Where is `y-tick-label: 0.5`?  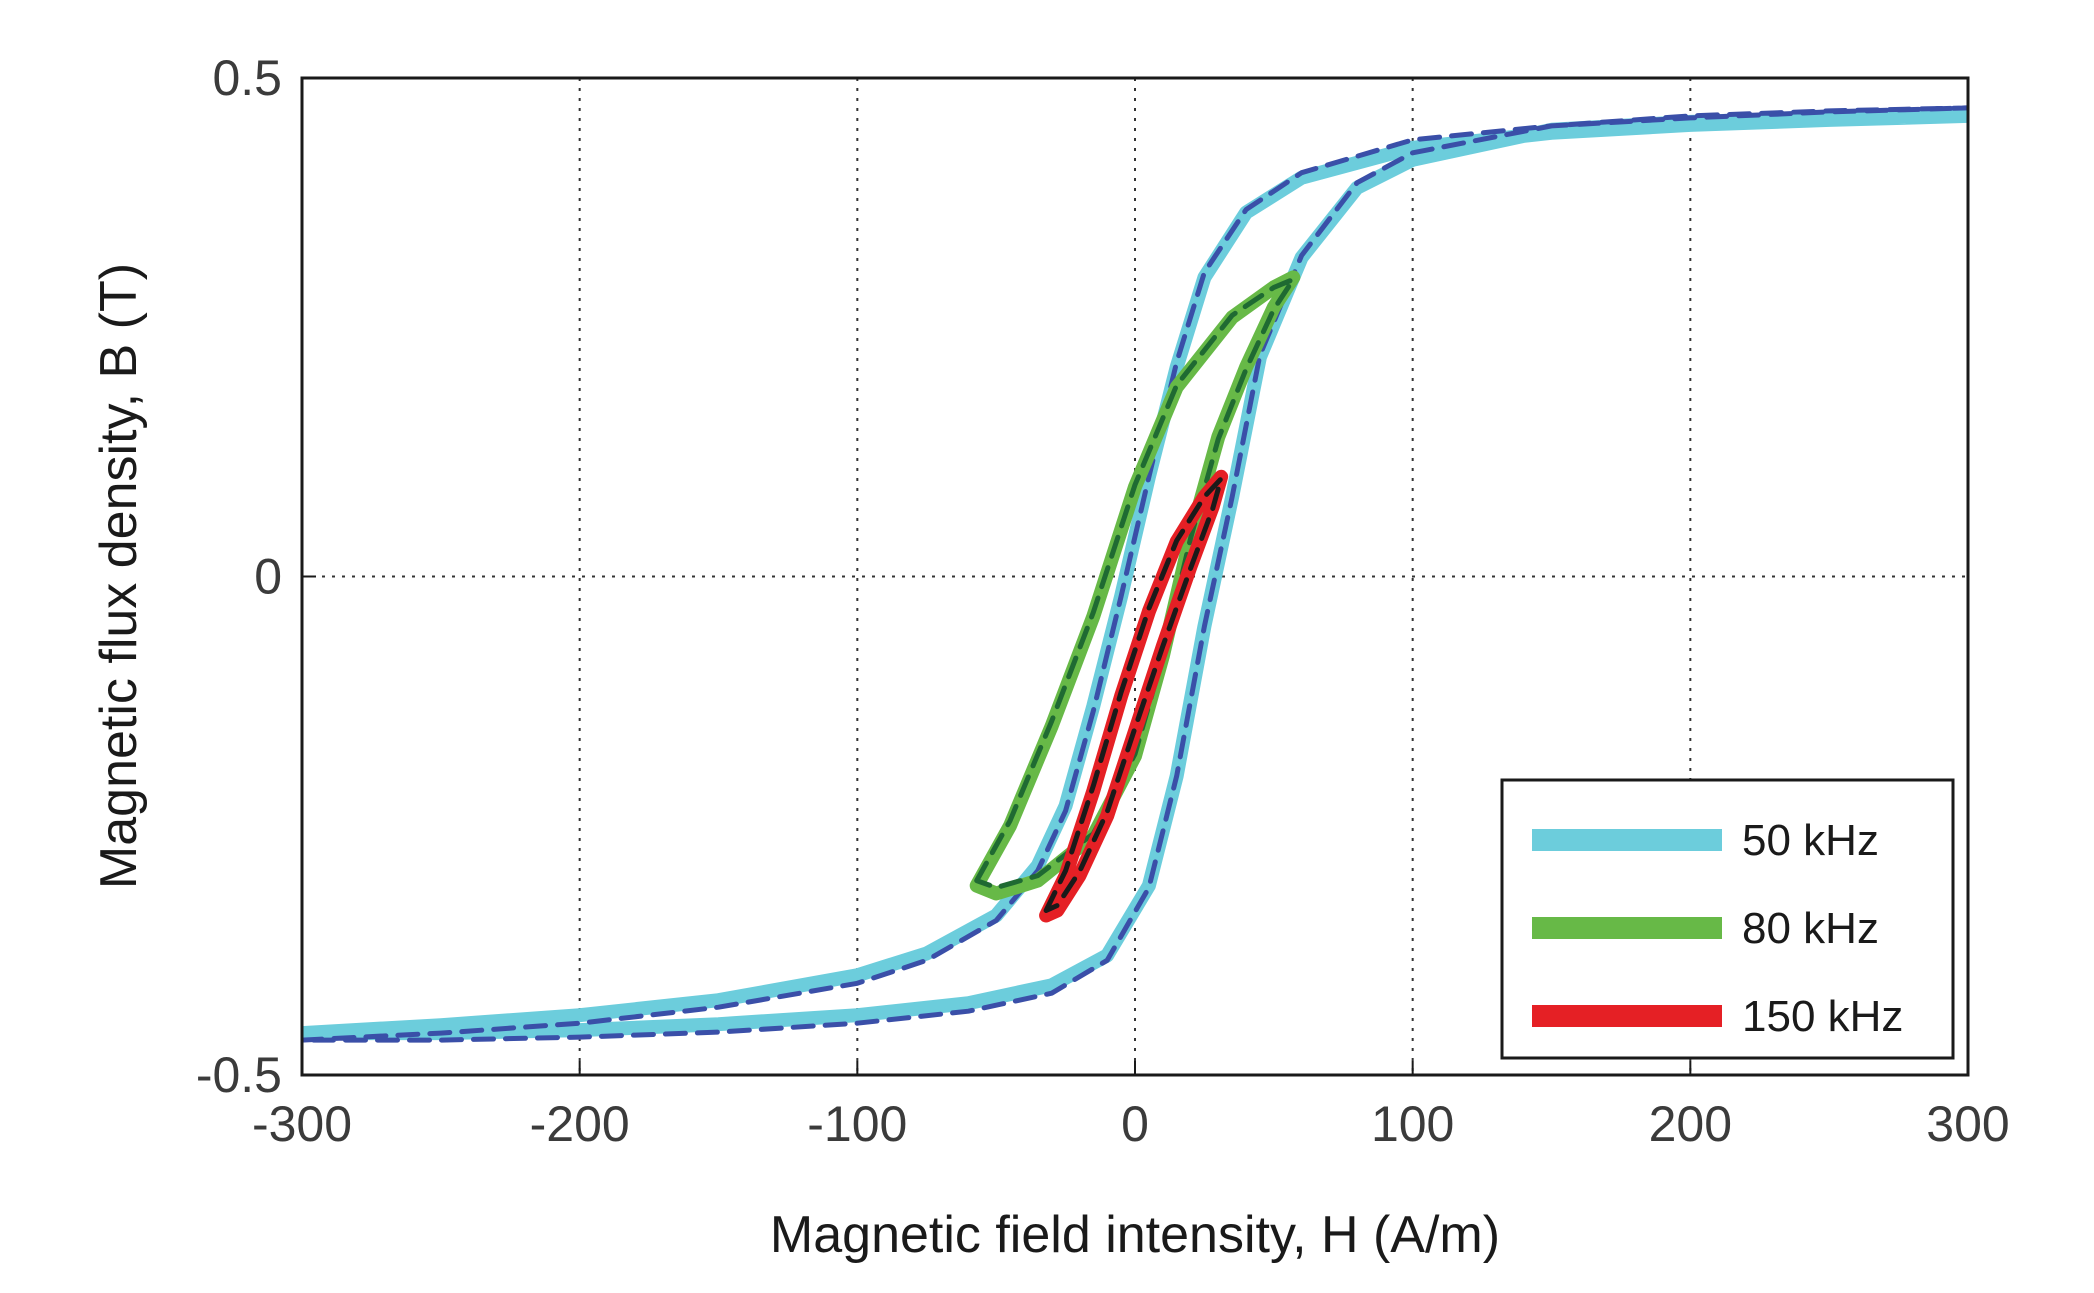
y-tick-label: 0.5 is located at coordinates (247, 78).